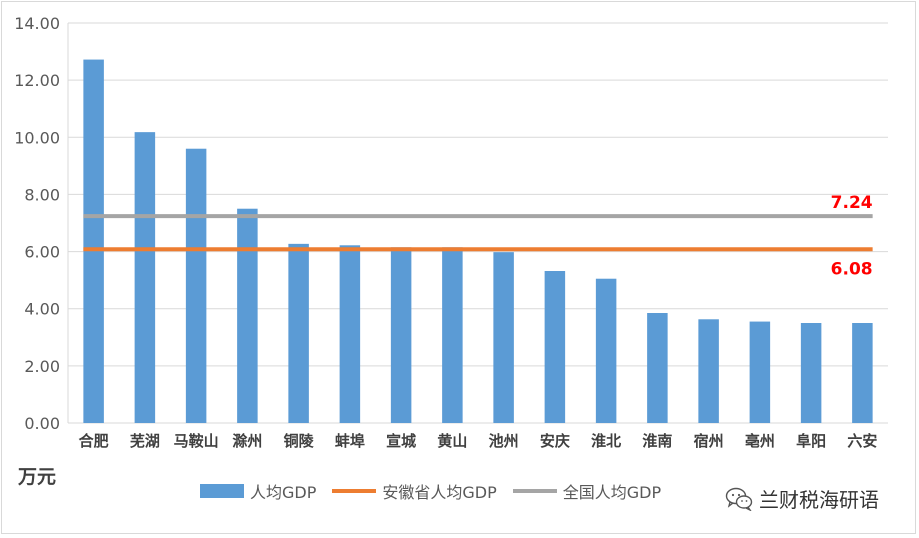  What do you see at coordinates (42, 309) in the screenshot?
I see `y-tick-label: 4.00` at bounding box center [42, 309].